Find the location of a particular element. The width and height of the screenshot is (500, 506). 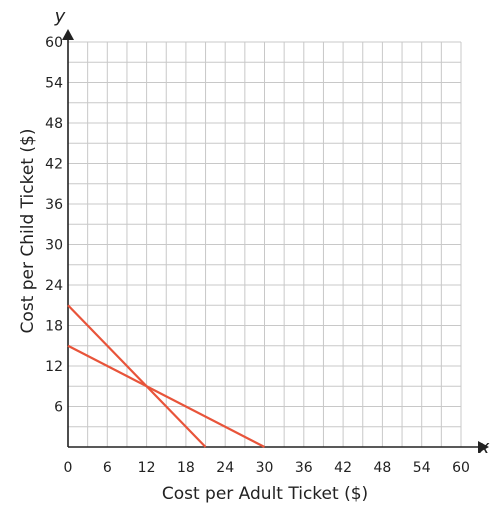

y-tick-label: 42 is located at coordinates (54, 165).